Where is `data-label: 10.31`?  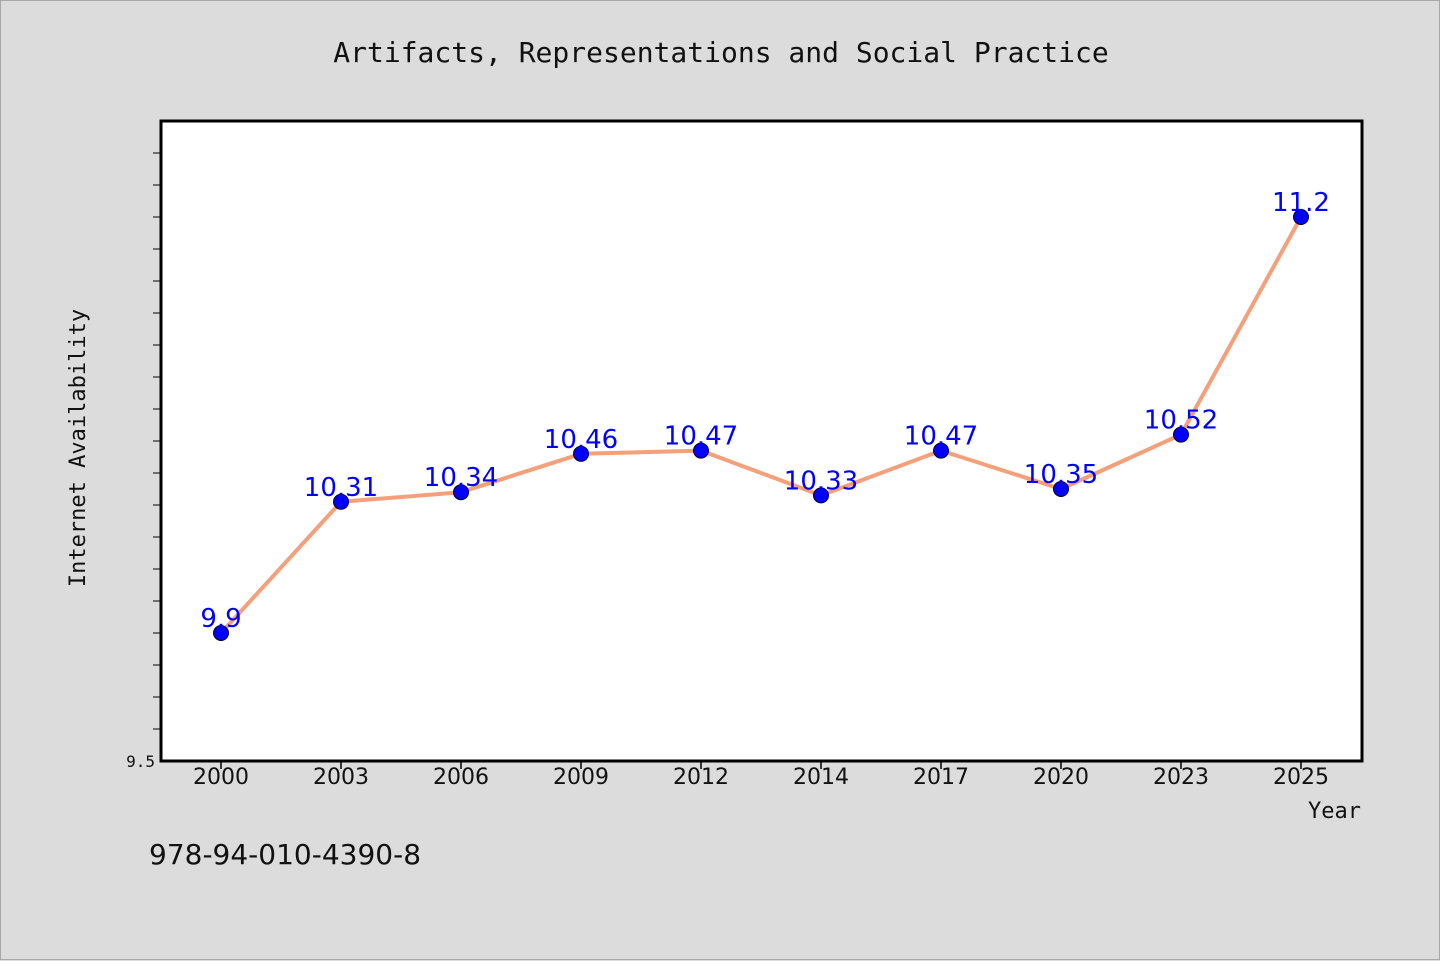
data-label: 10.31 is located at coordinates (341, 488).